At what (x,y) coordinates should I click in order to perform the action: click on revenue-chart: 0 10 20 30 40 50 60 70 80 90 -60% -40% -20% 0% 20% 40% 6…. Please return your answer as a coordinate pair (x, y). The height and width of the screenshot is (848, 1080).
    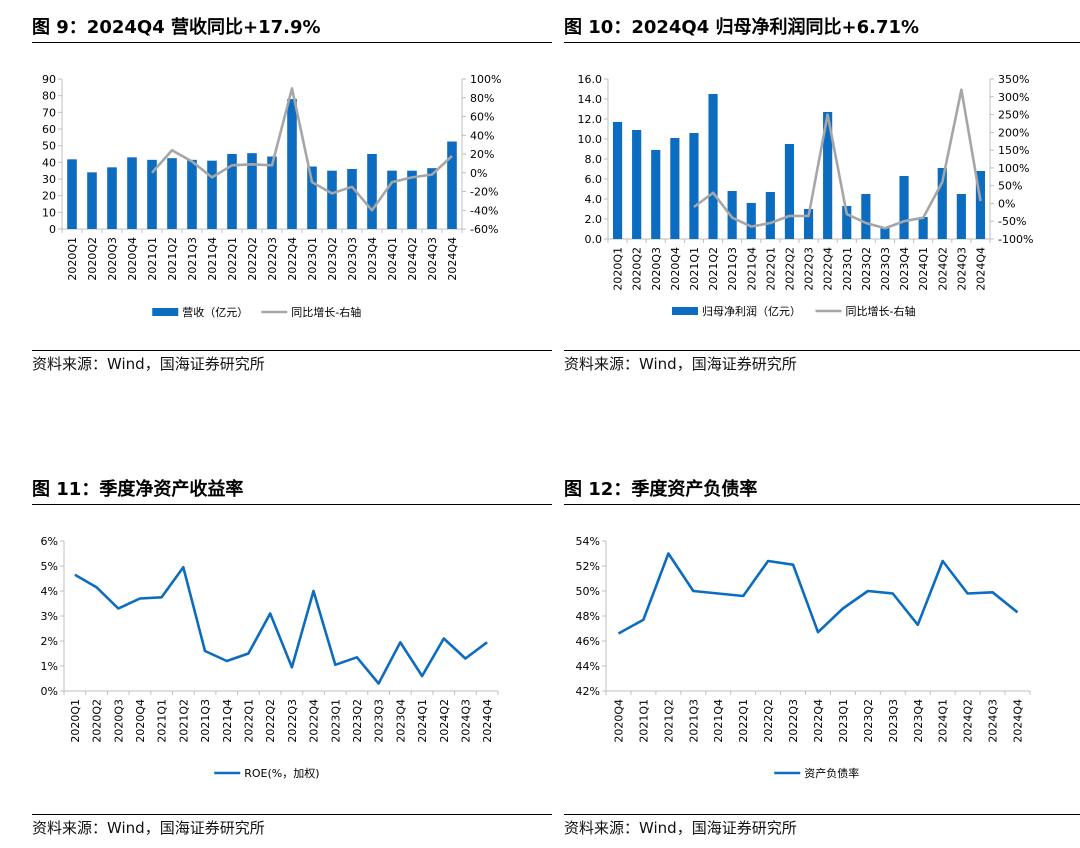
    Looking at the image, I should click on (271, 196).